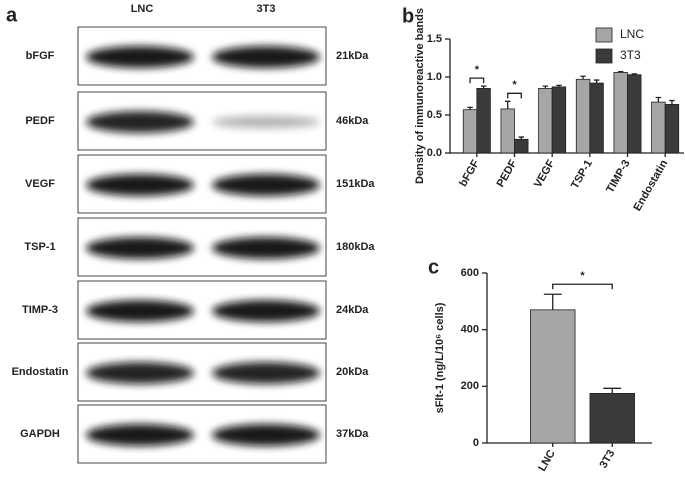 This screenshot has height=485, width=685. I want to click on panel-label: b, so click(408, 16).